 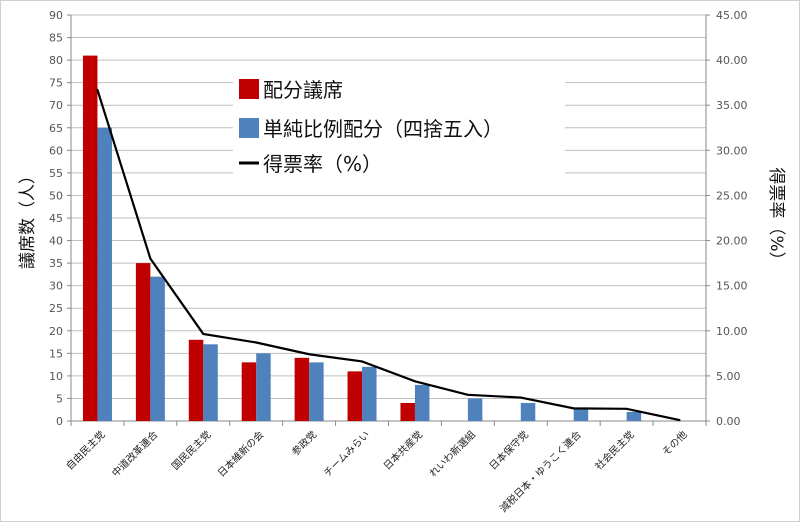 What do you see at coordinates (191, 450) in the screenshot?
I see `category-label: 国民民主党` at bounding box center [191, 450].